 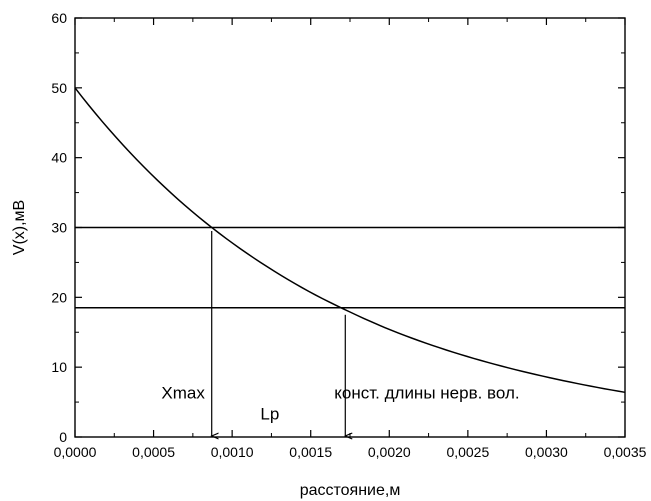 What do you see at coordinates (183, 393) in the screenshot?
I see `annotation-text: Xmax` at bounding box center [183, 393].